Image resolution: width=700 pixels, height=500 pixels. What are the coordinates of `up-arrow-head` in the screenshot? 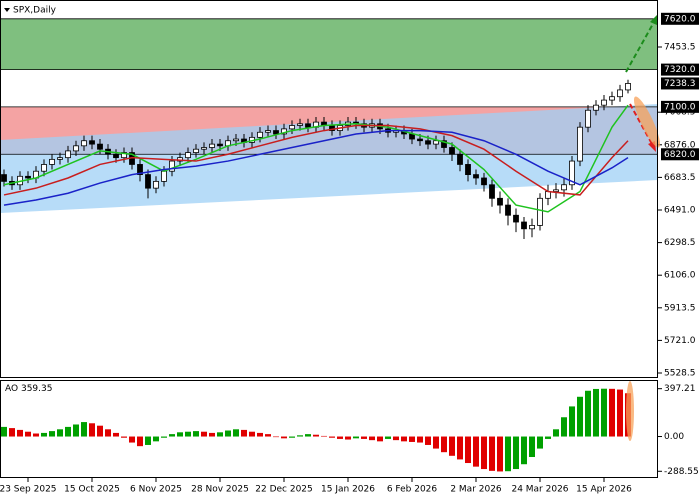 It's located at (654, 19).